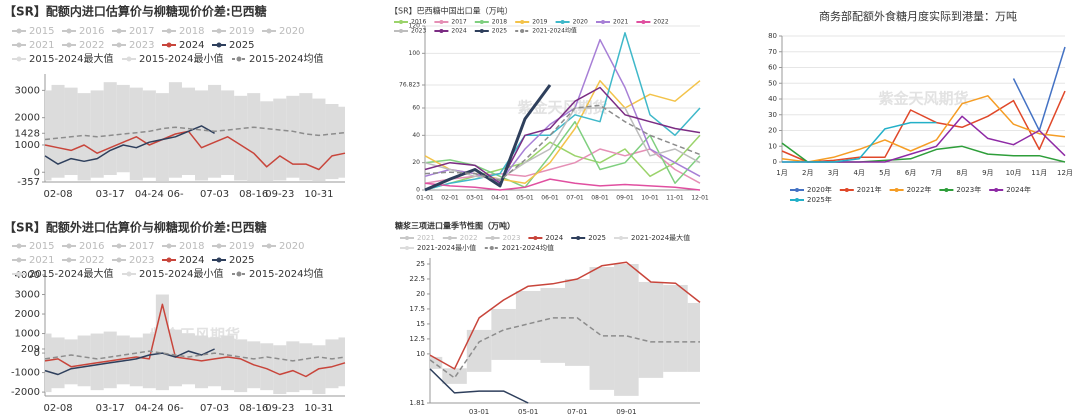 The width and height of the screenshot is (1080, 418). What do you see at coordinates (415, 26) in the screenshot?
I see `y-tick-label: 120` at bounding box center [415, 26].